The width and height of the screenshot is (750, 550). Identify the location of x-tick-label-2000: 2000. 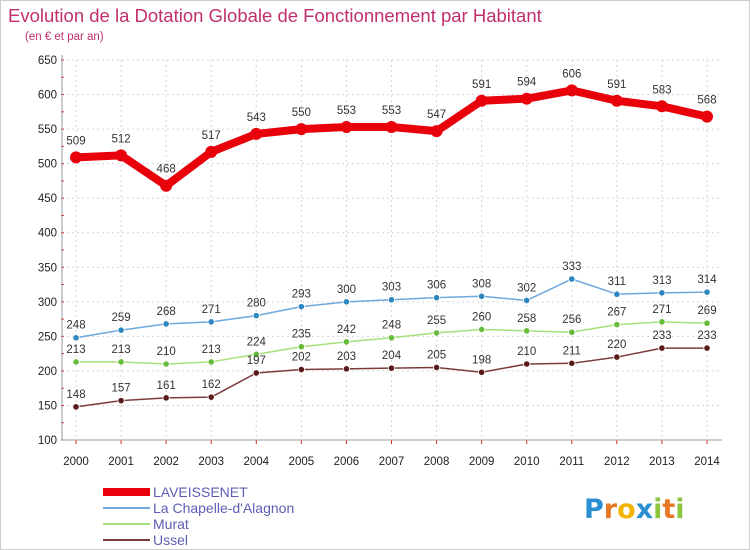
(76, 462).